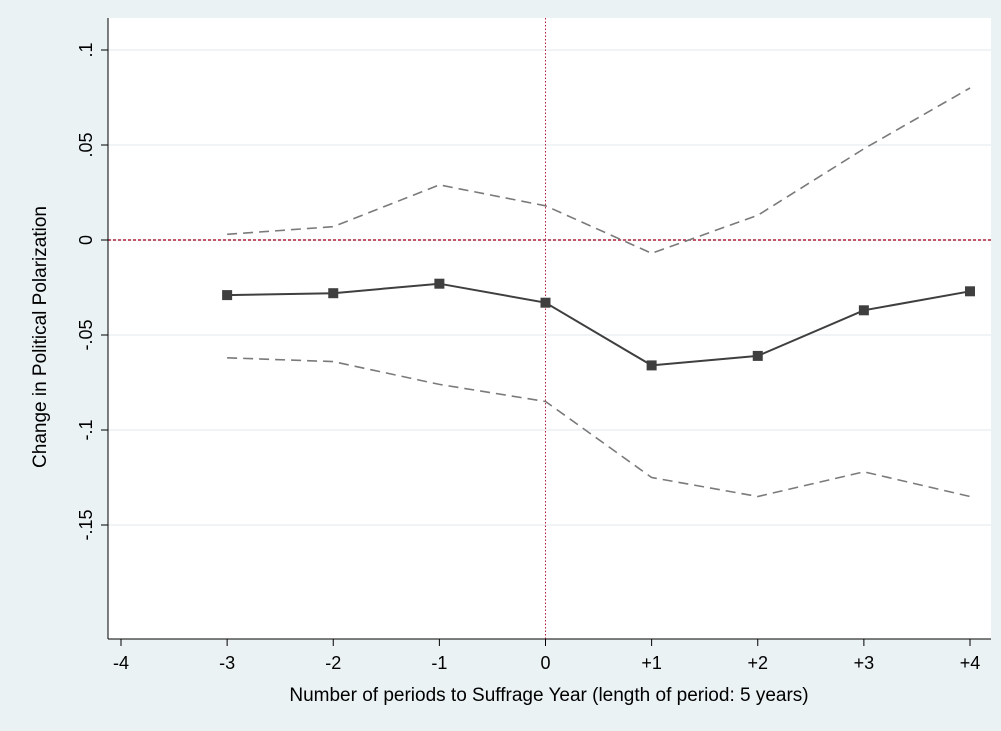  I want to click on y-tick-label: .1, so click(86, 49).